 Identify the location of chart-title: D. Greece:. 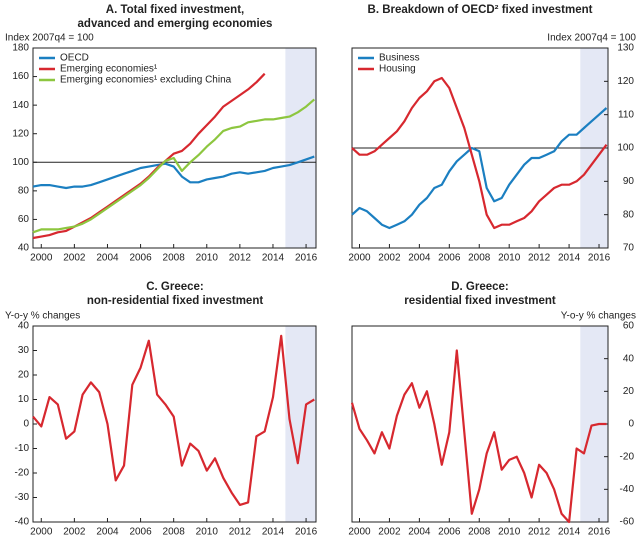
(480, 287).